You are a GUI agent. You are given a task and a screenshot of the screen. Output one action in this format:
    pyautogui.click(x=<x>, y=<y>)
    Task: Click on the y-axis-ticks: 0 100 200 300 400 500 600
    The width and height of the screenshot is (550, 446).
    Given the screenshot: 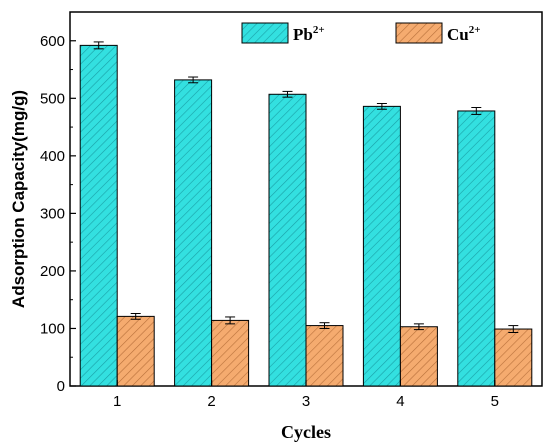 What is the action you would take?
    pyautogui.click(x=58, y=214)
    